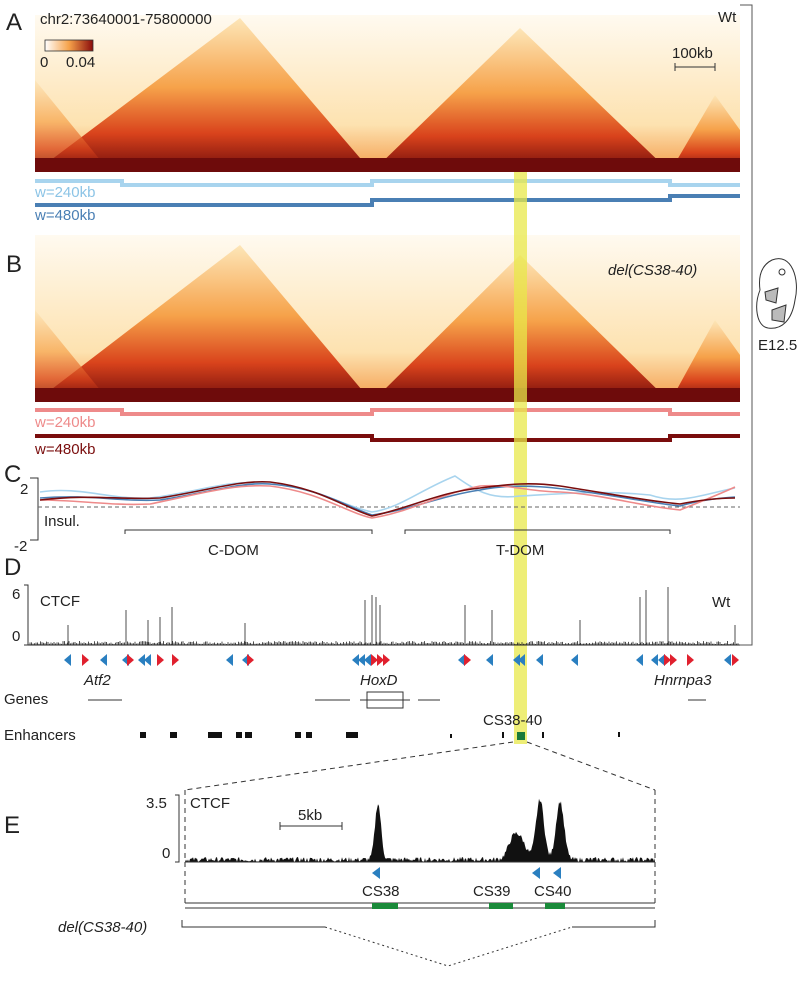  Describe the element at coordinates (692, 53) in the screenshot. I see `scale-label: 100kb` at that location.